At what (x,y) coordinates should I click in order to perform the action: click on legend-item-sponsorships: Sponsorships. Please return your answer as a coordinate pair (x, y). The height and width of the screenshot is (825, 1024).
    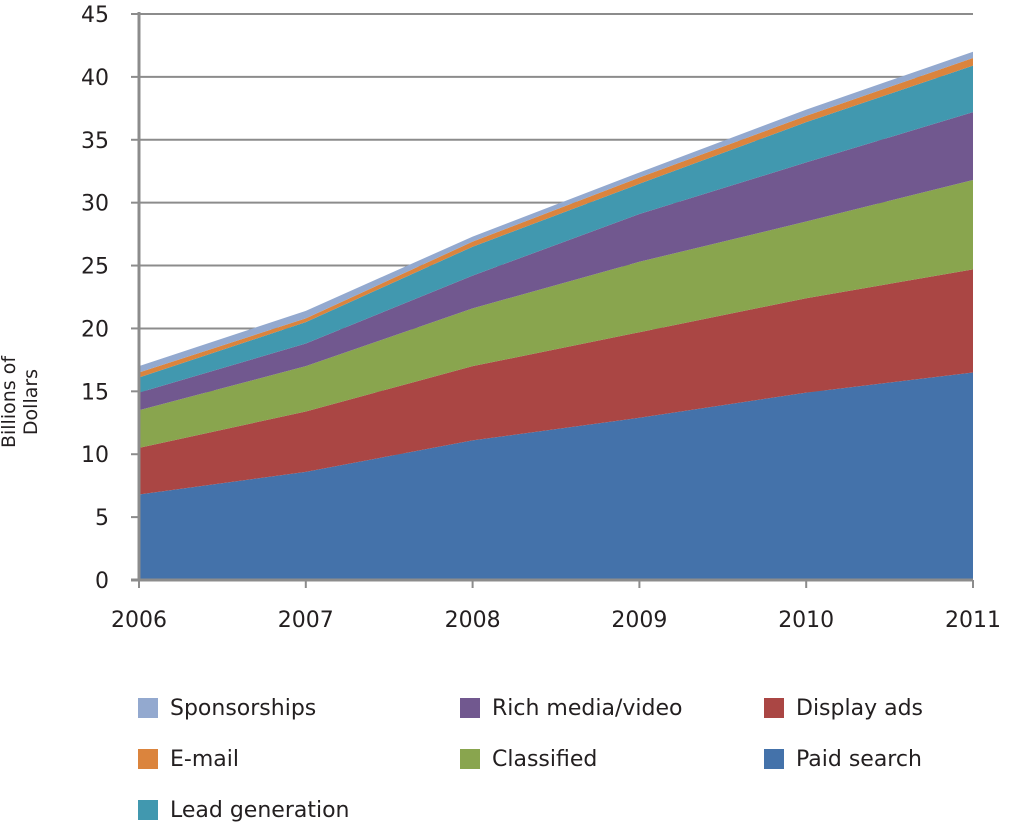
    Looking at the image, I should click on (227, 708).